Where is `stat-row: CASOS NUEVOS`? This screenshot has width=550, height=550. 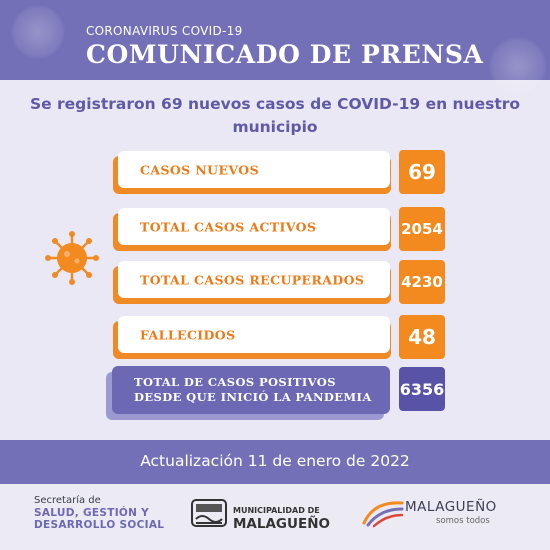
stat-row: CASOS NUEVOS is located at coordinates (254, 169).